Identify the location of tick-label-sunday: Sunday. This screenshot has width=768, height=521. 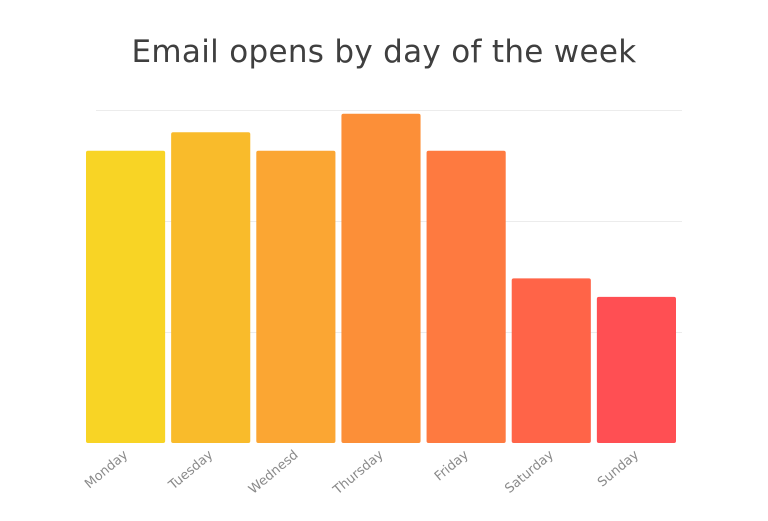
(618, 468).